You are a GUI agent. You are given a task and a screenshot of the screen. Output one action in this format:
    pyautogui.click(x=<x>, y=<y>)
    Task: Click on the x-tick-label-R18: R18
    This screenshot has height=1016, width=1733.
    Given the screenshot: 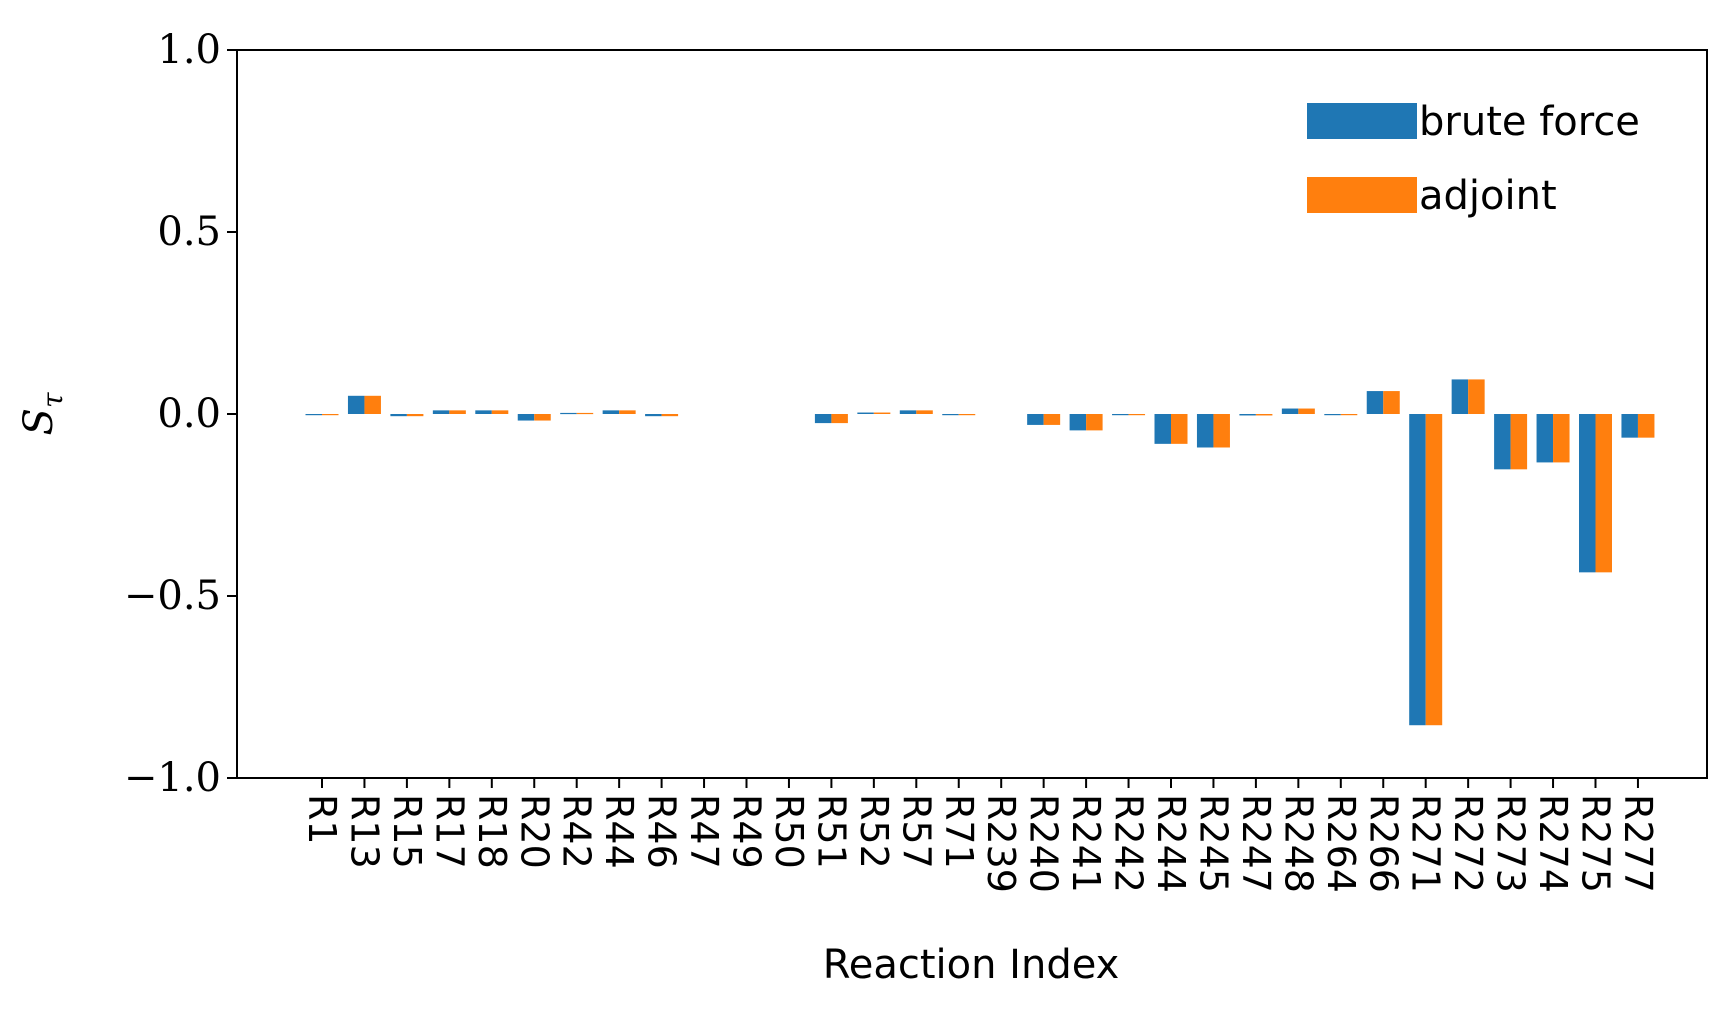 What is the action you would take?
    pyautogui.click(x=492, y=831)
    